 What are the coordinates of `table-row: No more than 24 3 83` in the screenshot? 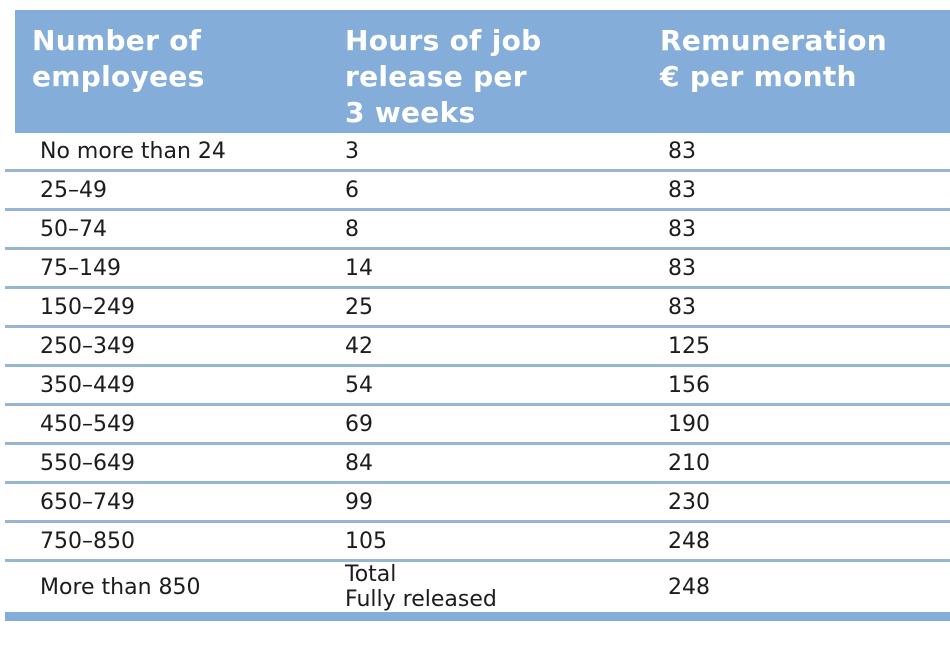 It's located at (477, 152).